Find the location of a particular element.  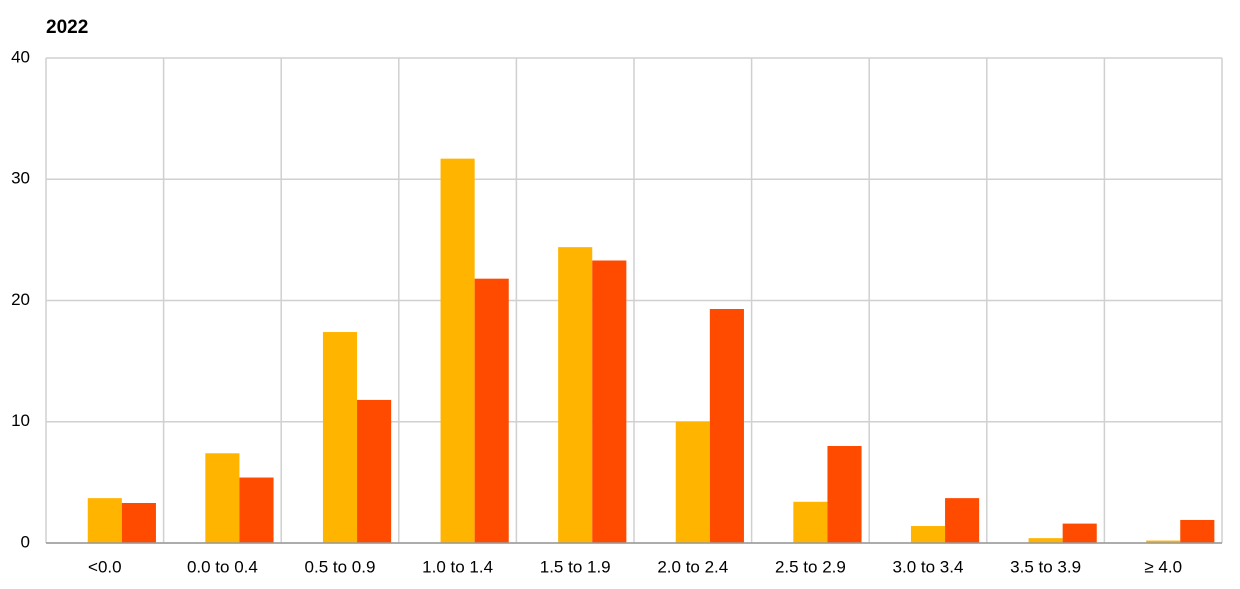

x-tick-label: 2.0 to 2.4 is located at coordinates (692, 566).